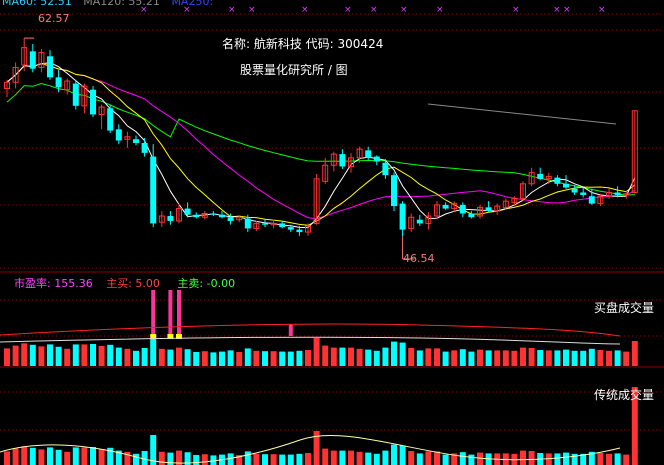 The width and height of the screenshot is (664, 465). What do you see at coordinates (37, 4) in the screenshot?
I see `ma60-legend: MA60: 52.51` at bounding box center [37, 4].